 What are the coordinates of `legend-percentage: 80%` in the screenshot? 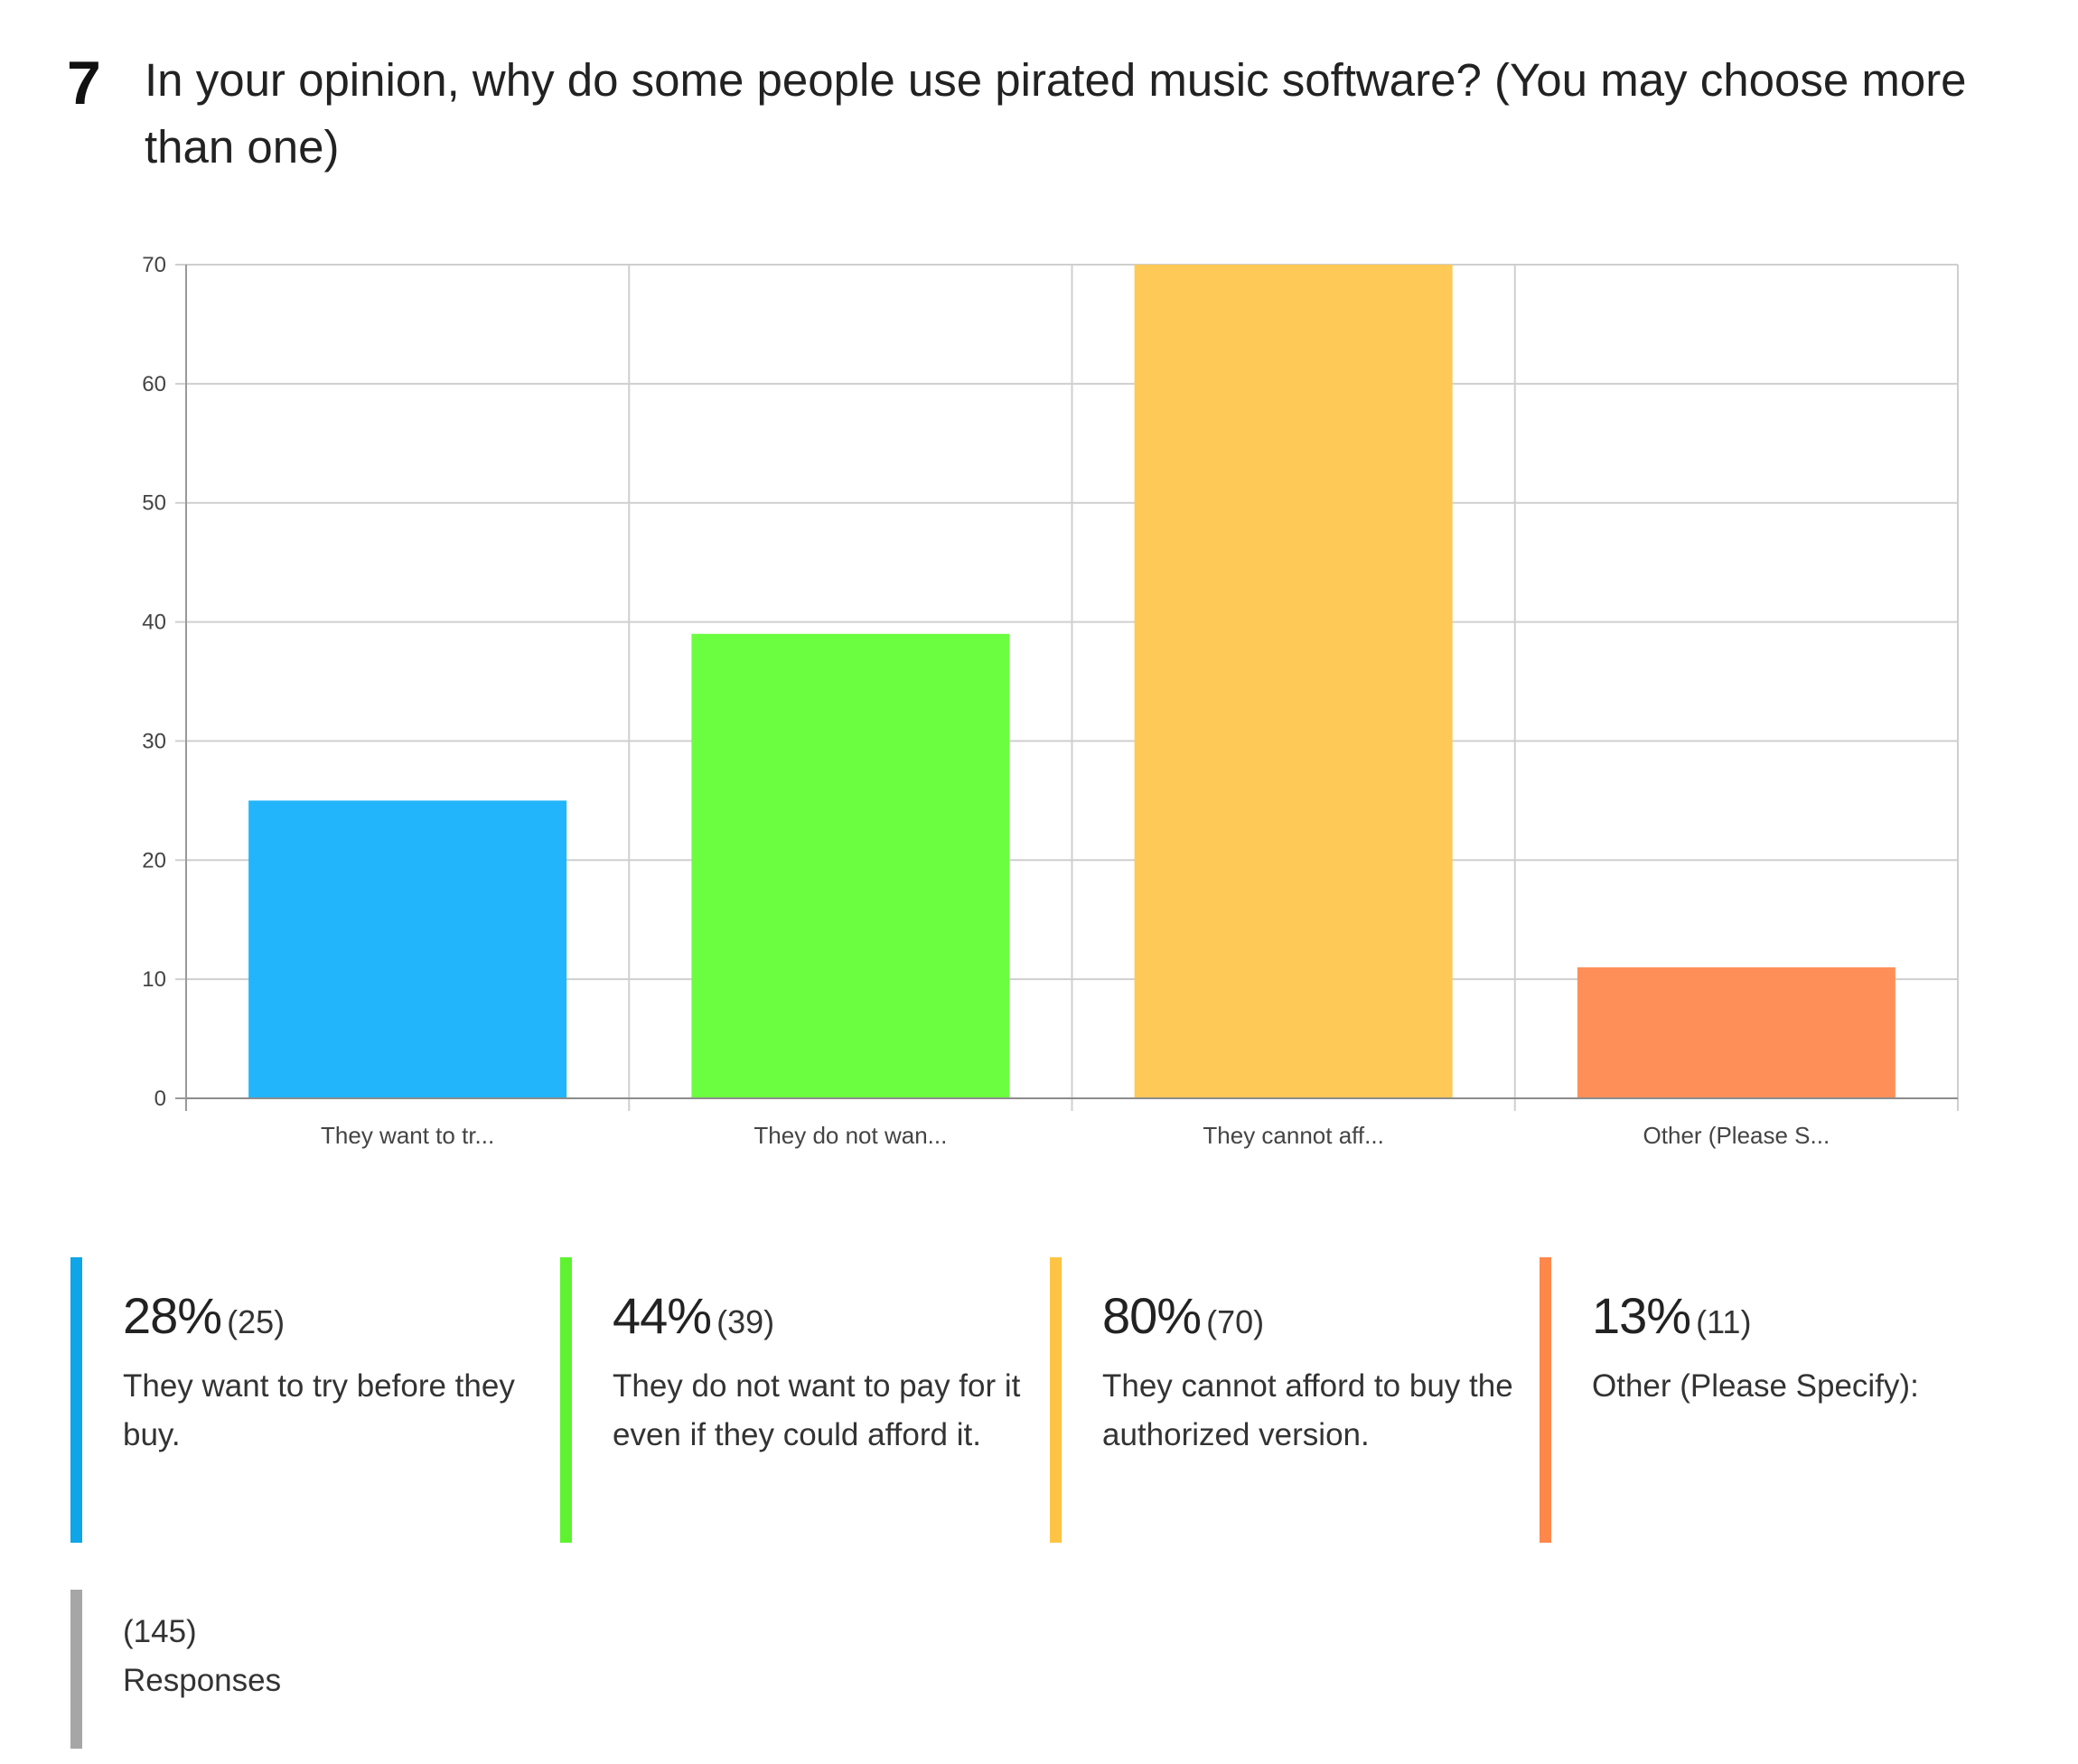 It's located at (1152, 1315).